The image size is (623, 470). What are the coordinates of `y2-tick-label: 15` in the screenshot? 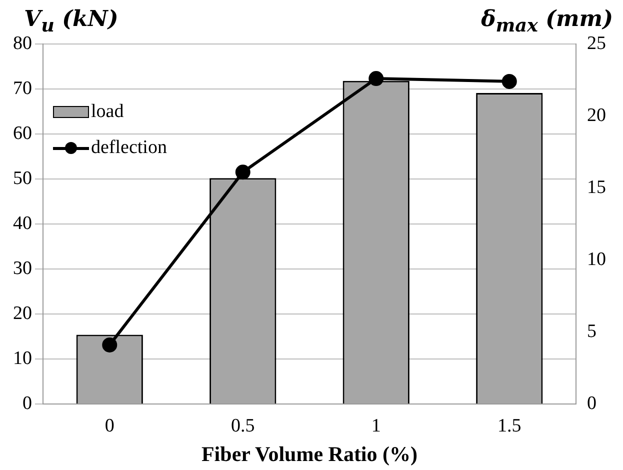 It's located at (596, 187).